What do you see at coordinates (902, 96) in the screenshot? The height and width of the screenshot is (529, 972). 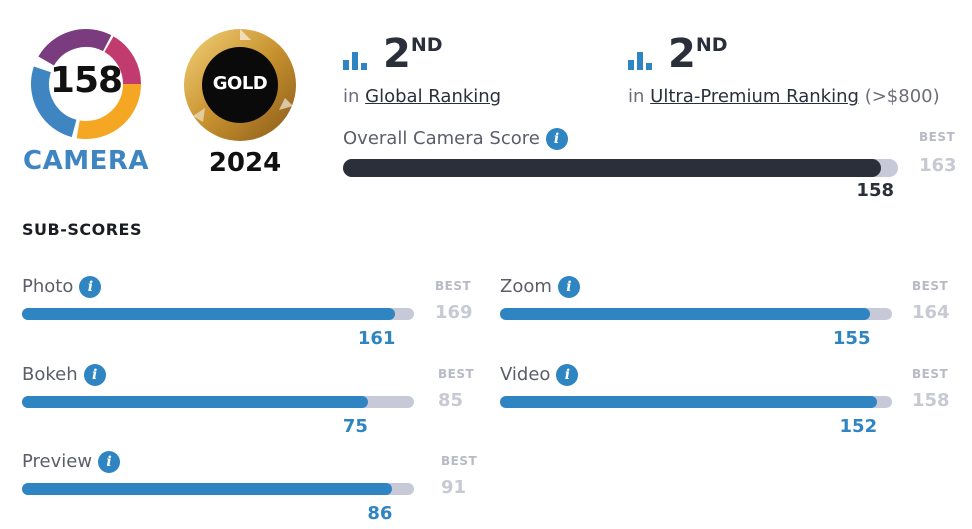 I see `price-range: (>$800)` at bounding box center [902, 96].